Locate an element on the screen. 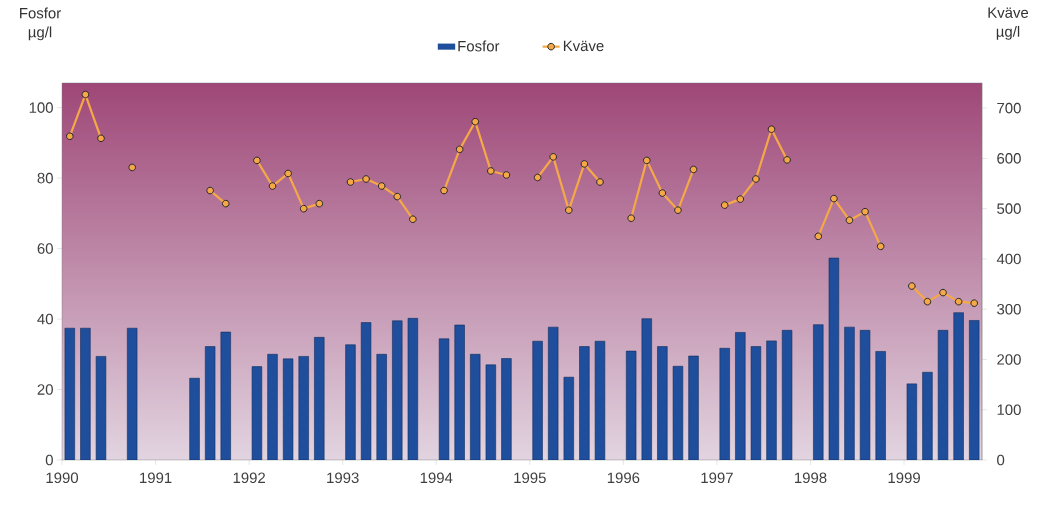 The width and height of the screenshot is (1044, 507). y-tick-label: 0 is located at coordinates (49, 460).